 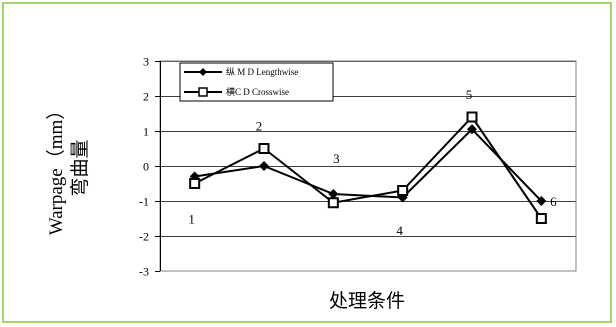 What do you see at coordinates (144, 237) in the screenshot?
I see `y-tick-label--2: -2` at bounding box center [144, 237].